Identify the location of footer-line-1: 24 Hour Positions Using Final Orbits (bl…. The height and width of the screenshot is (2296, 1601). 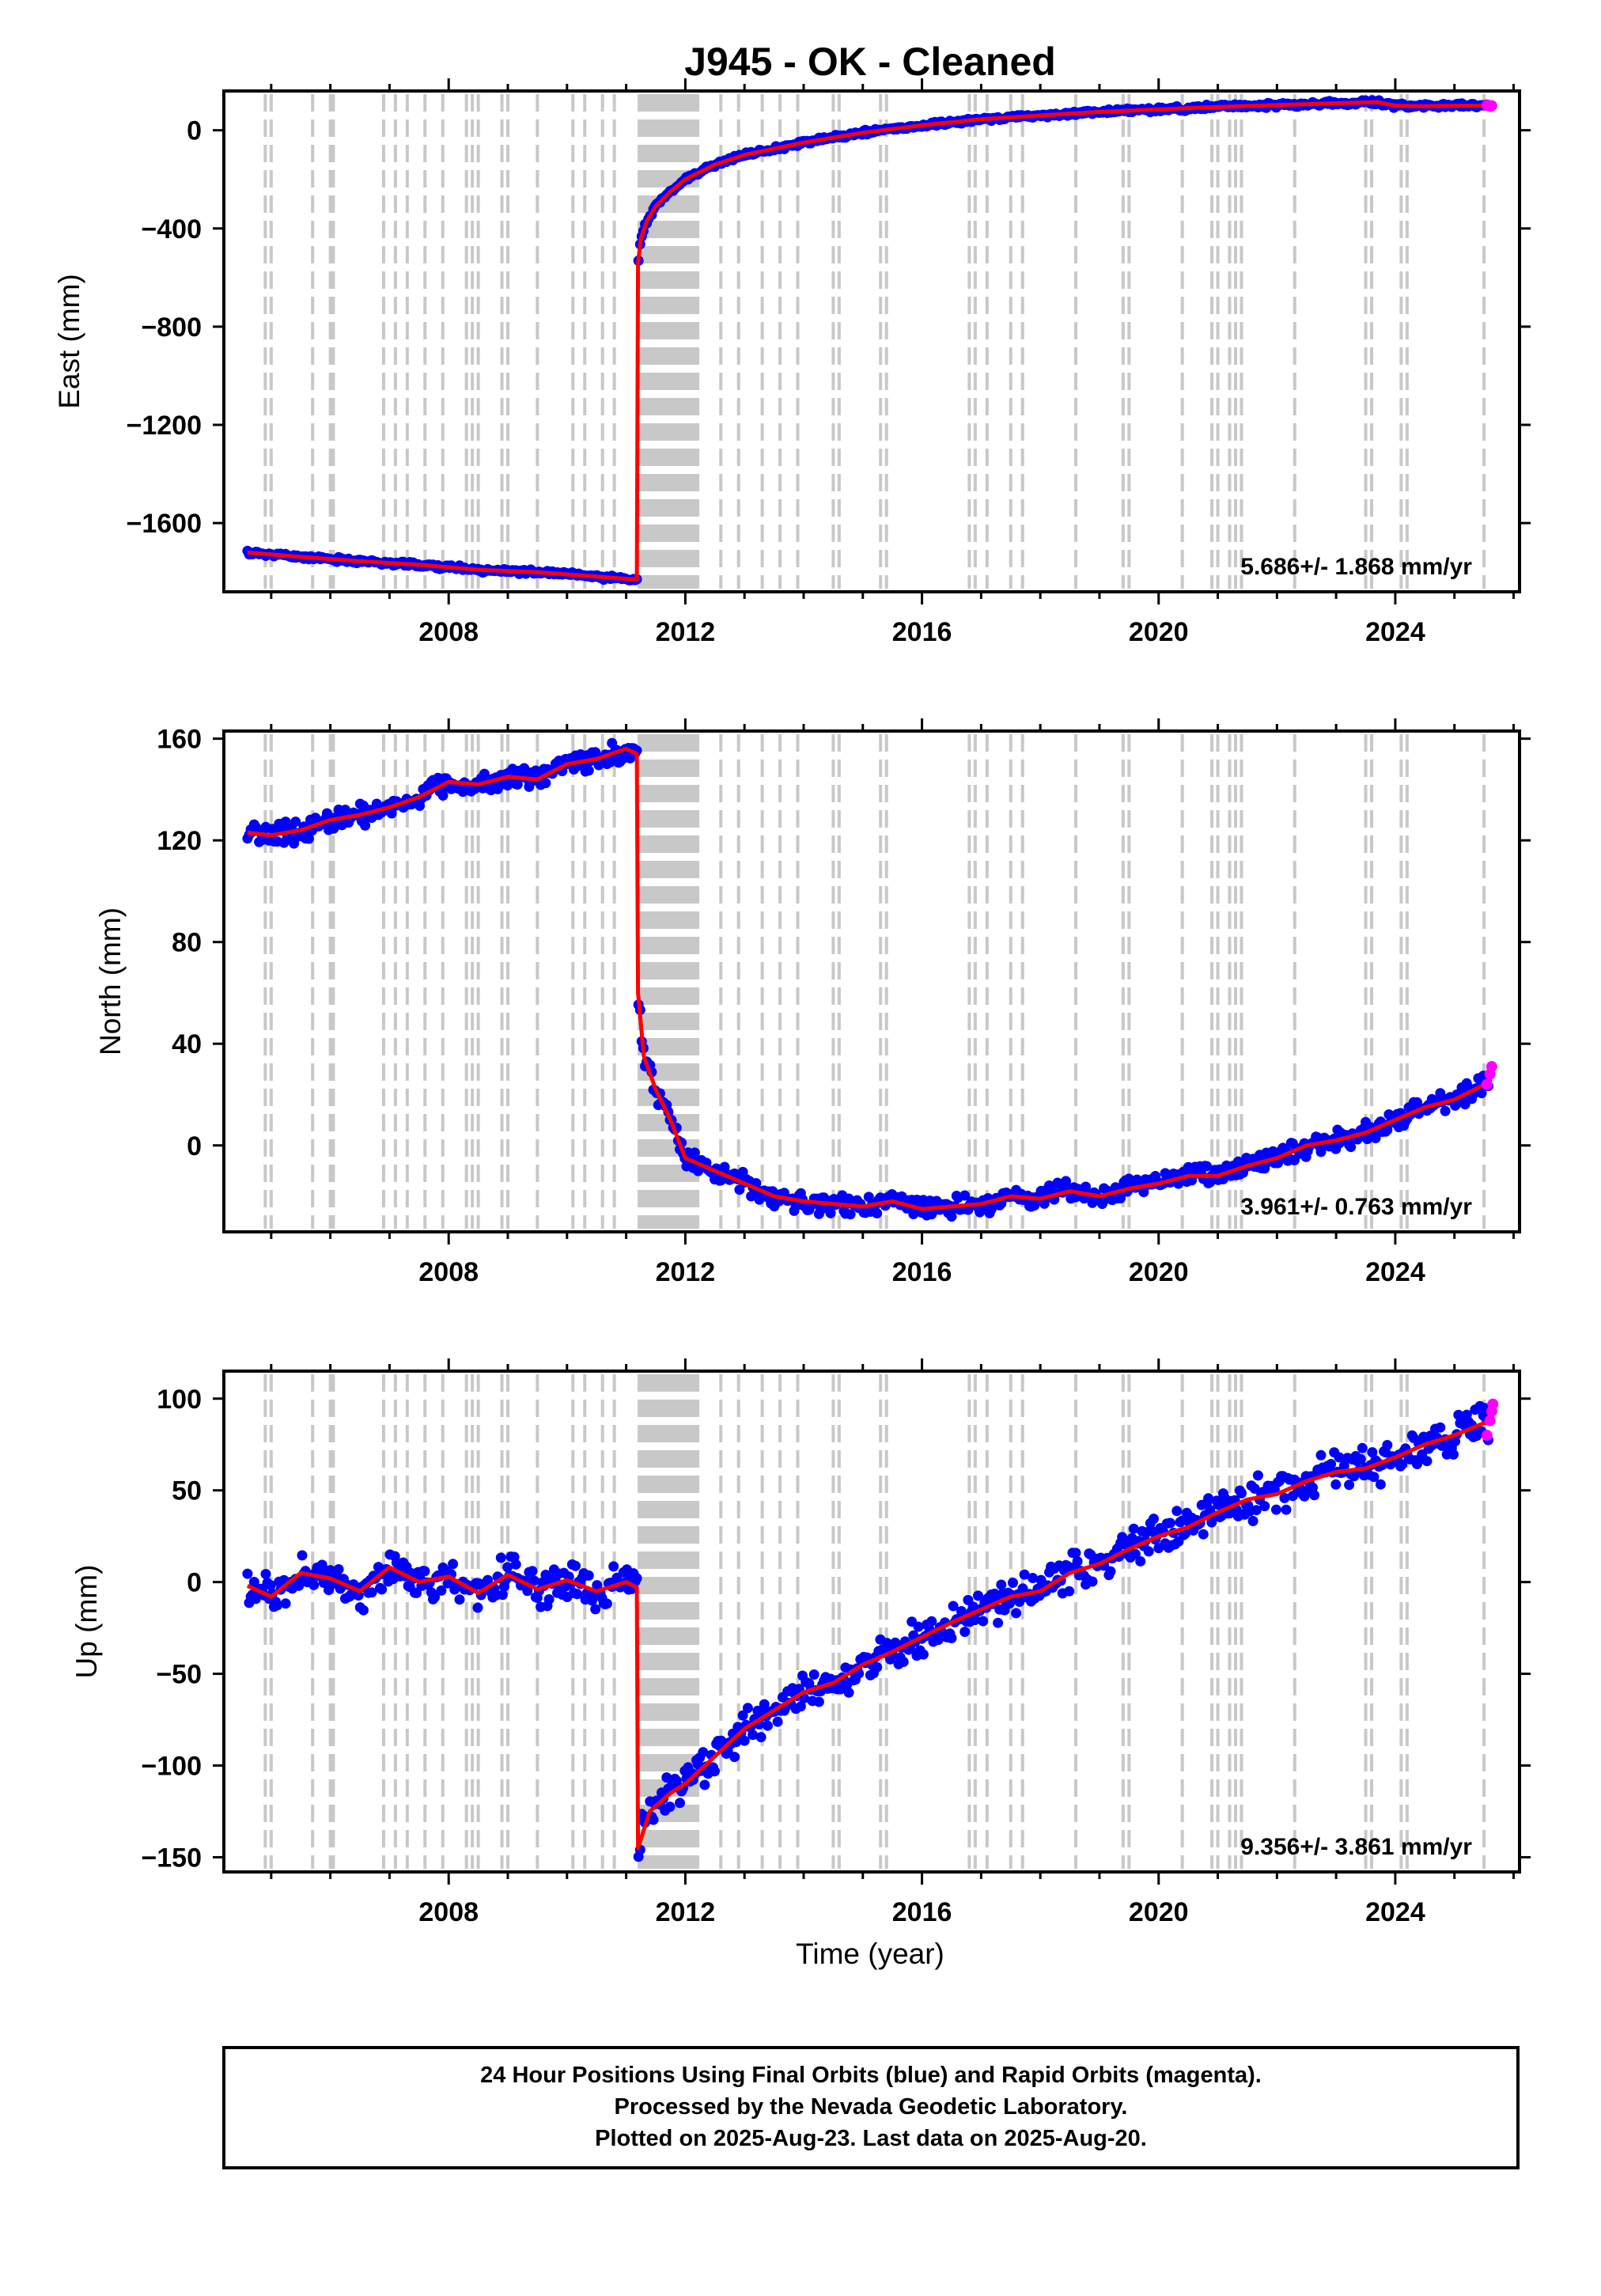
(871, 2075).